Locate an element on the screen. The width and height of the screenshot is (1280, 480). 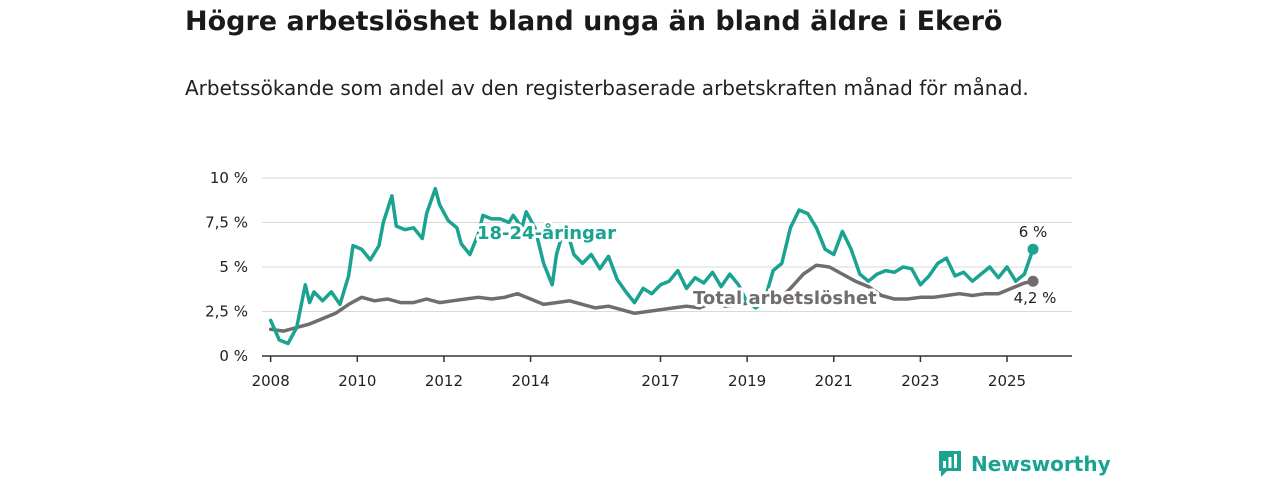
series-labels: 18-24-åringar Total arbetslöshet 6 % 4,2 % is located at coordinates (765, 265).